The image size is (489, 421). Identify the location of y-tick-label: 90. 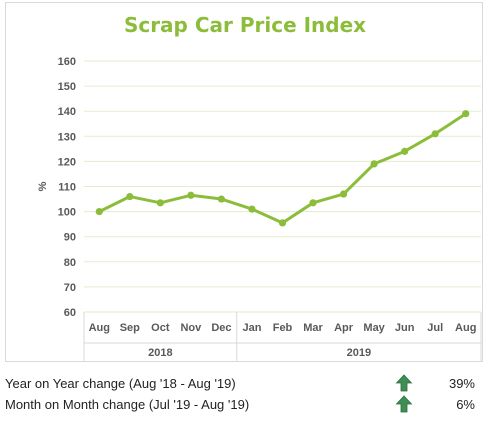
(70, 238).